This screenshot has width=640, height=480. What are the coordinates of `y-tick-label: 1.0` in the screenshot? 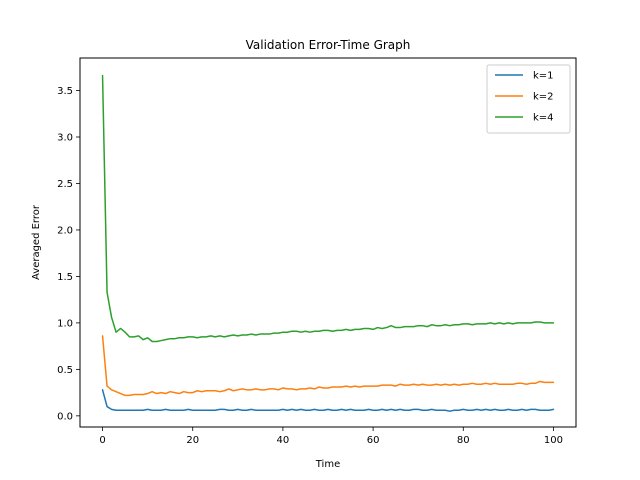 It's located at (65, 323).